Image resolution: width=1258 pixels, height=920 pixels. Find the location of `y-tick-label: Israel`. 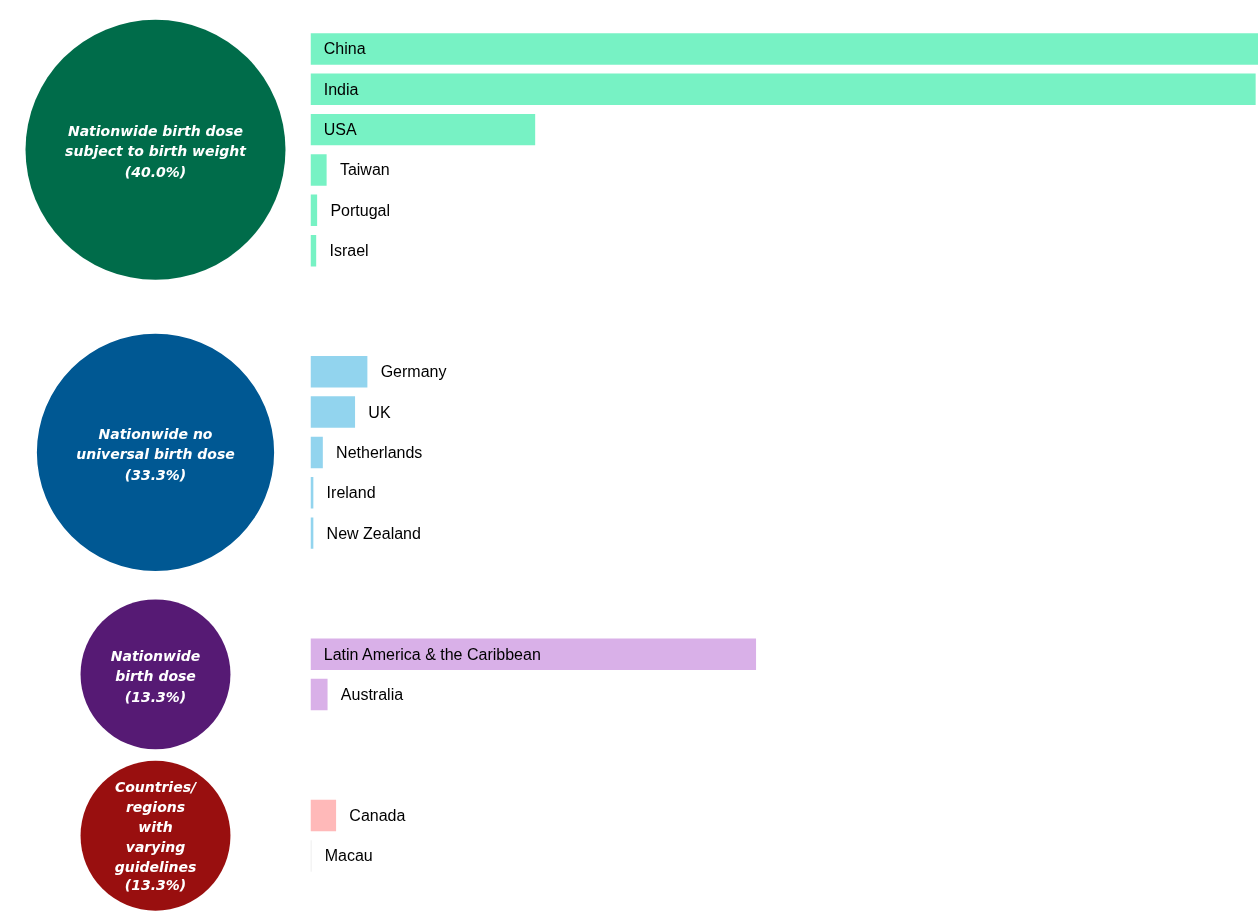

y-tick-label: Israel is located at coordinates (349, 251).